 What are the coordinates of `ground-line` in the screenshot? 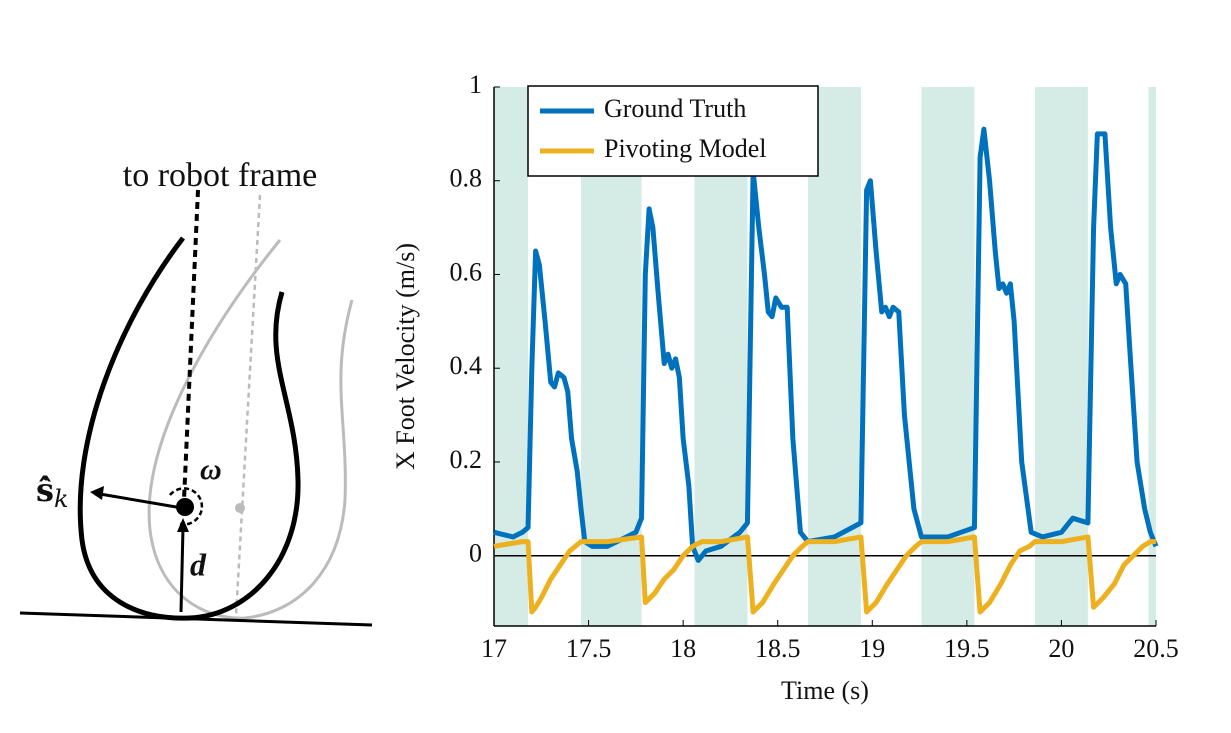 It's located at (196, 619).